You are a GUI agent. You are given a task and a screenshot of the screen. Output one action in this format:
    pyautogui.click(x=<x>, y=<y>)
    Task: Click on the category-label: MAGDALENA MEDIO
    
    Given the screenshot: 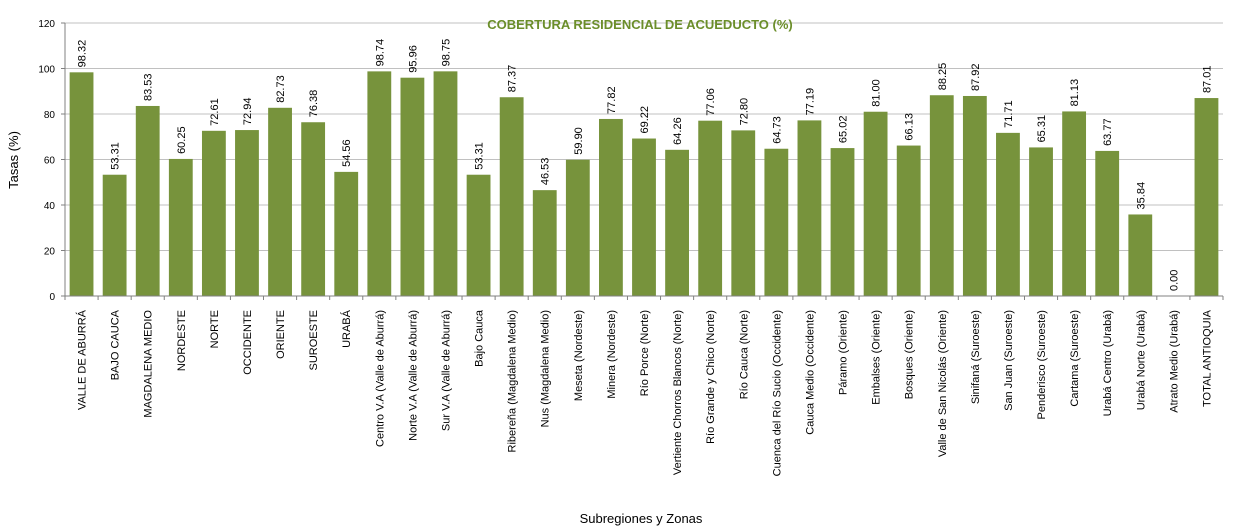 What is the action you would take?
    pyautogui.click(x=149, y=364)
    